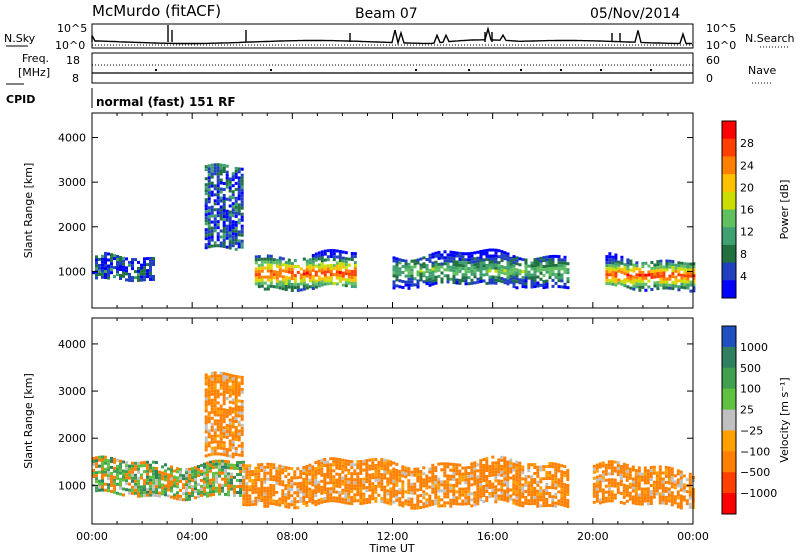 The height and width of the screenshot is (554, 800). What do you see at coordinates (28, 421) in the screenshot?
I see `velocity-ylabel: Slant Range [km]` at bounding box center [28, 421].